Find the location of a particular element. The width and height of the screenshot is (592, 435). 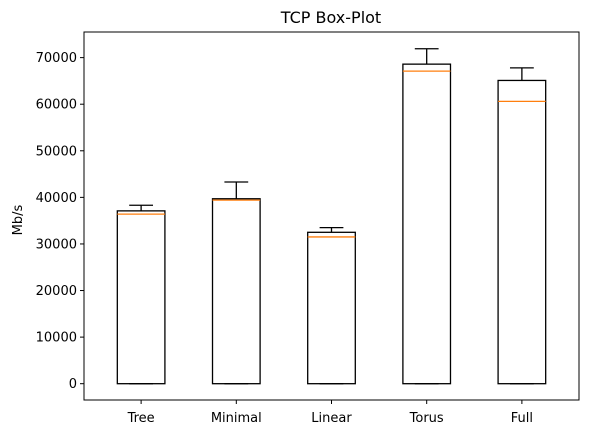

y-tick-label-3: 30000 is located at coordinates (56, 244).